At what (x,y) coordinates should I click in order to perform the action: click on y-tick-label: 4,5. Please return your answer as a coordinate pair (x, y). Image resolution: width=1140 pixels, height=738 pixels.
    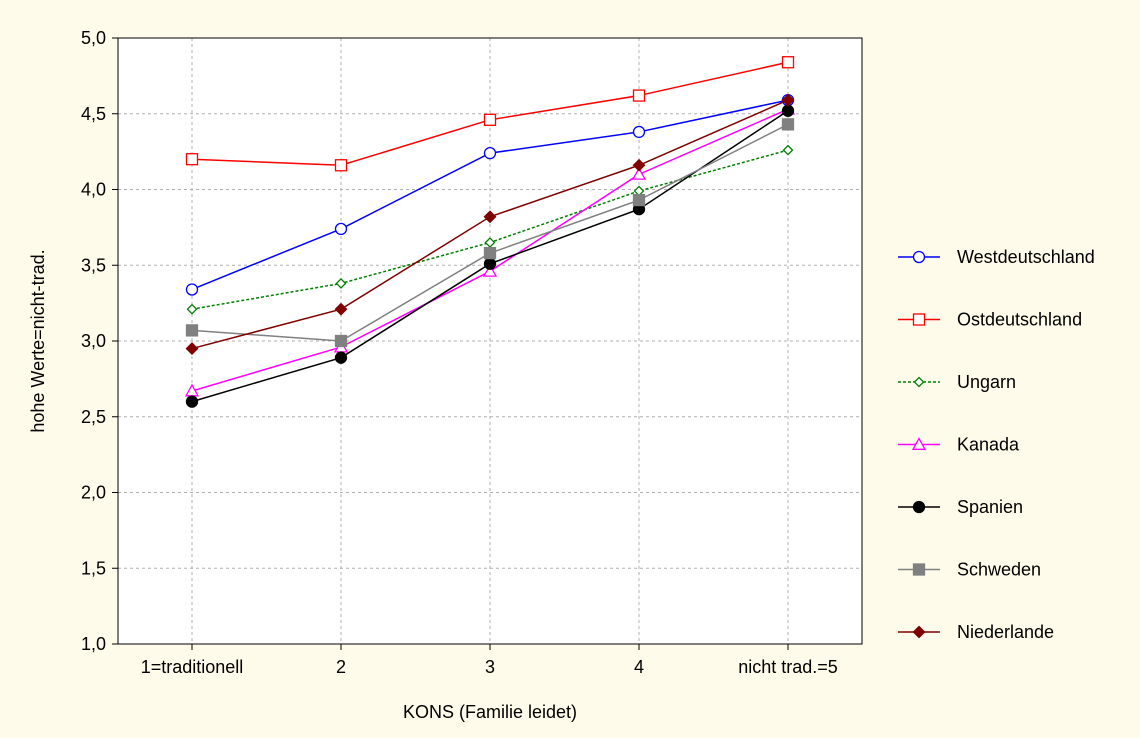
    Looking at the image, I should click on (93, 114).